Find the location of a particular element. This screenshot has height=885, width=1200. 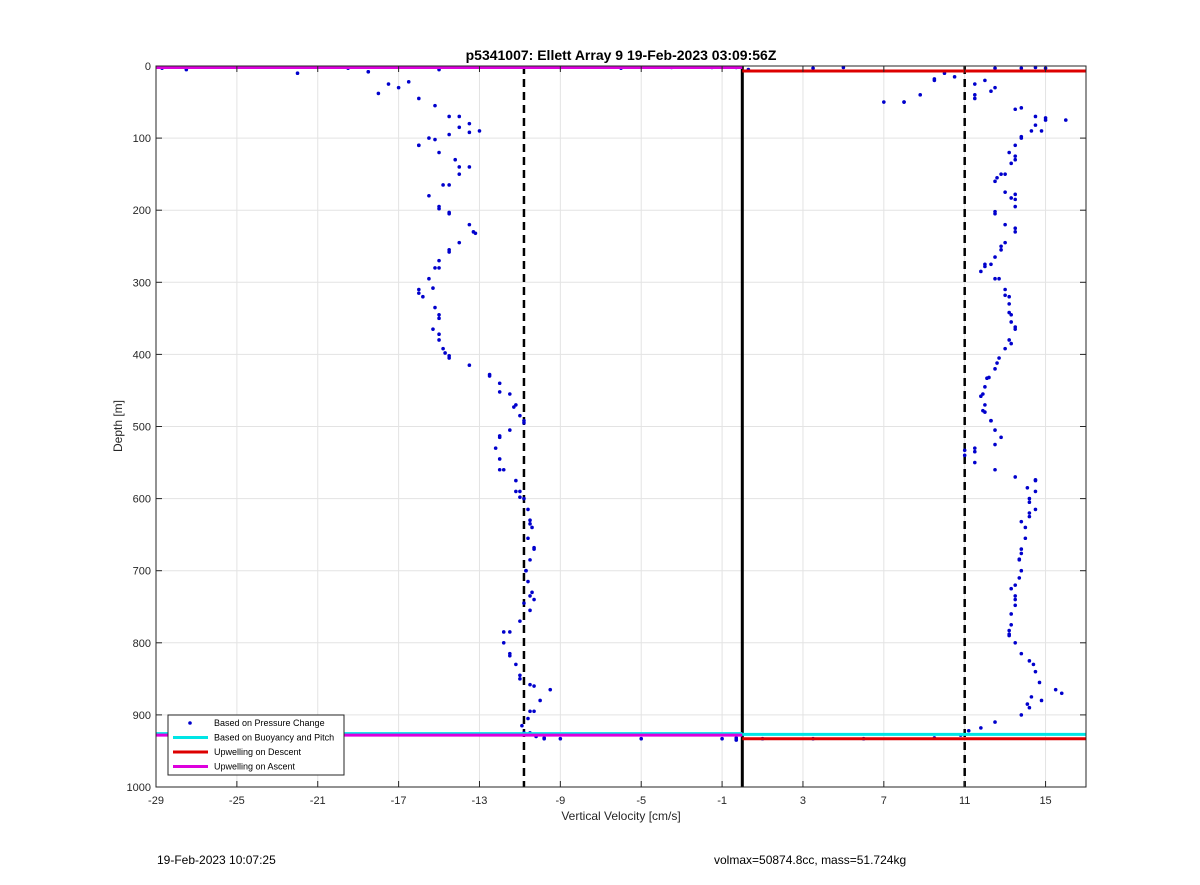

y-tick-label: 300 is located at coordinates (142, 283).